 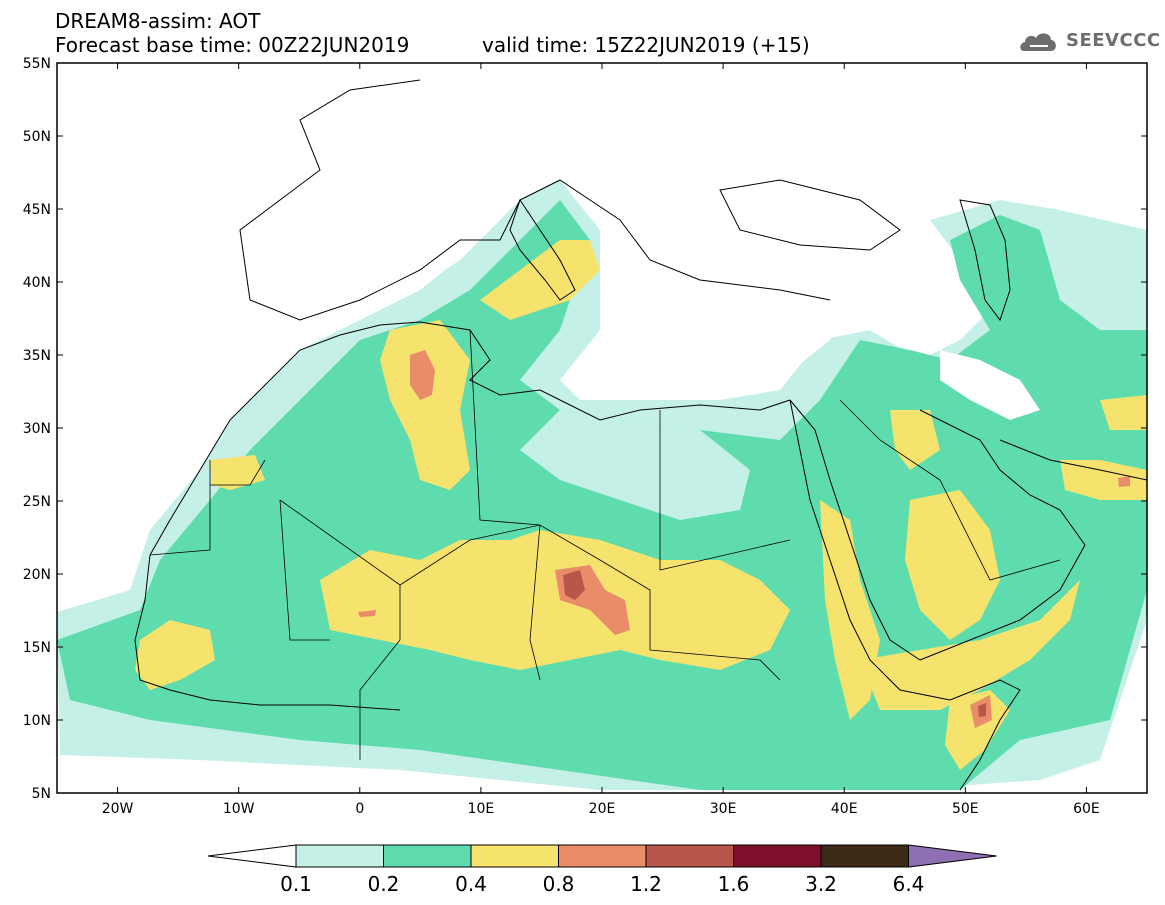 I want to click on color-legend: 0.1 0.2 0.4 0.8 1.2 1.6 3.2 6.4, so click(x=602, y=870).